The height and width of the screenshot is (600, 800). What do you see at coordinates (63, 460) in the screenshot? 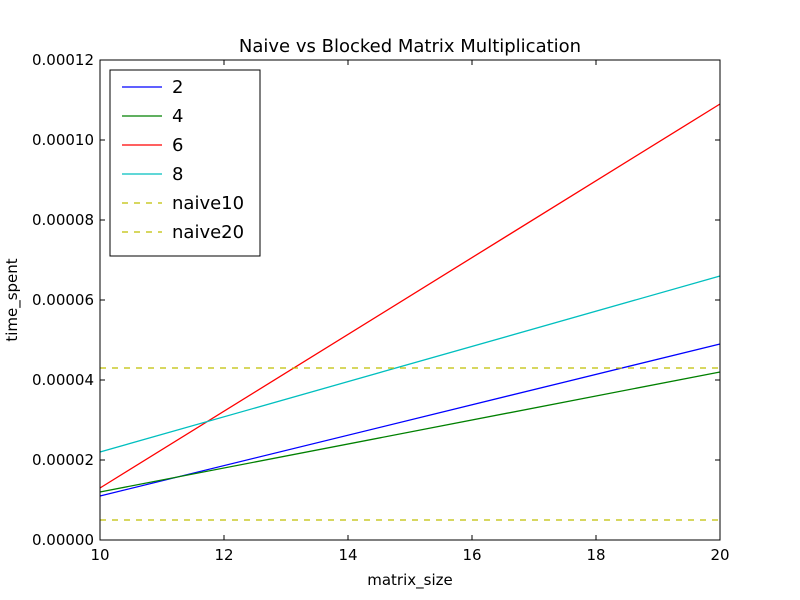
I see `y-tick-label: 0.00002` at bounding box center [63, 460].